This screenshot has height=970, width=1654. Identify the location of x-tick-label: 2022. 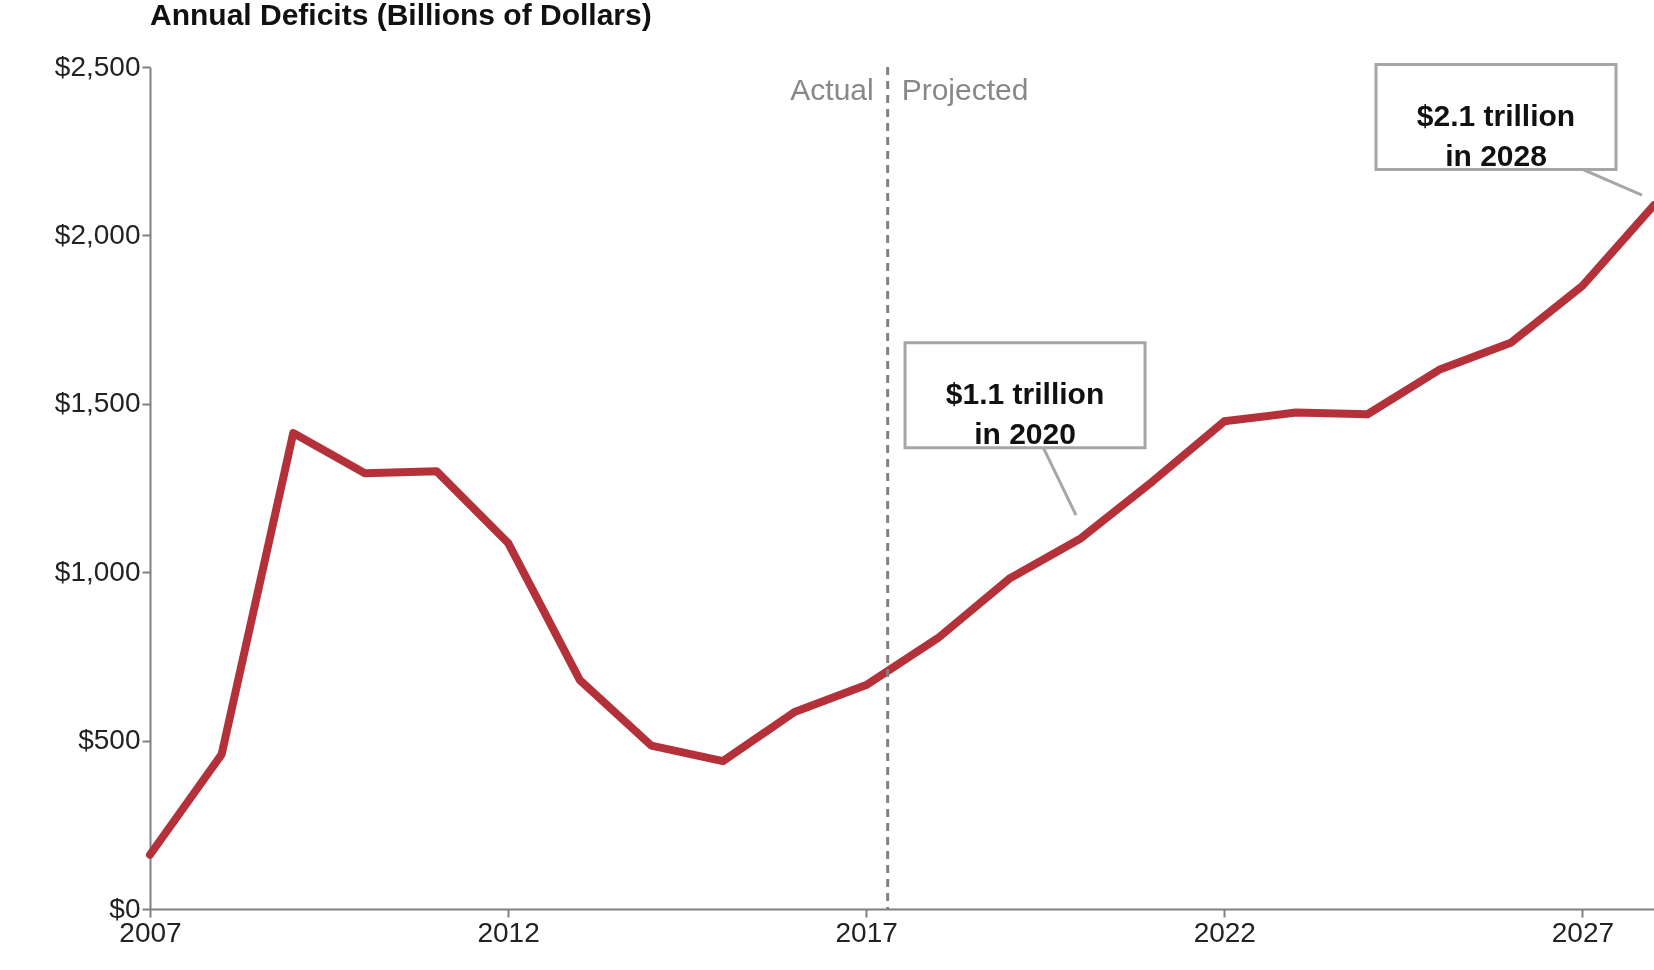
(1224, 932).